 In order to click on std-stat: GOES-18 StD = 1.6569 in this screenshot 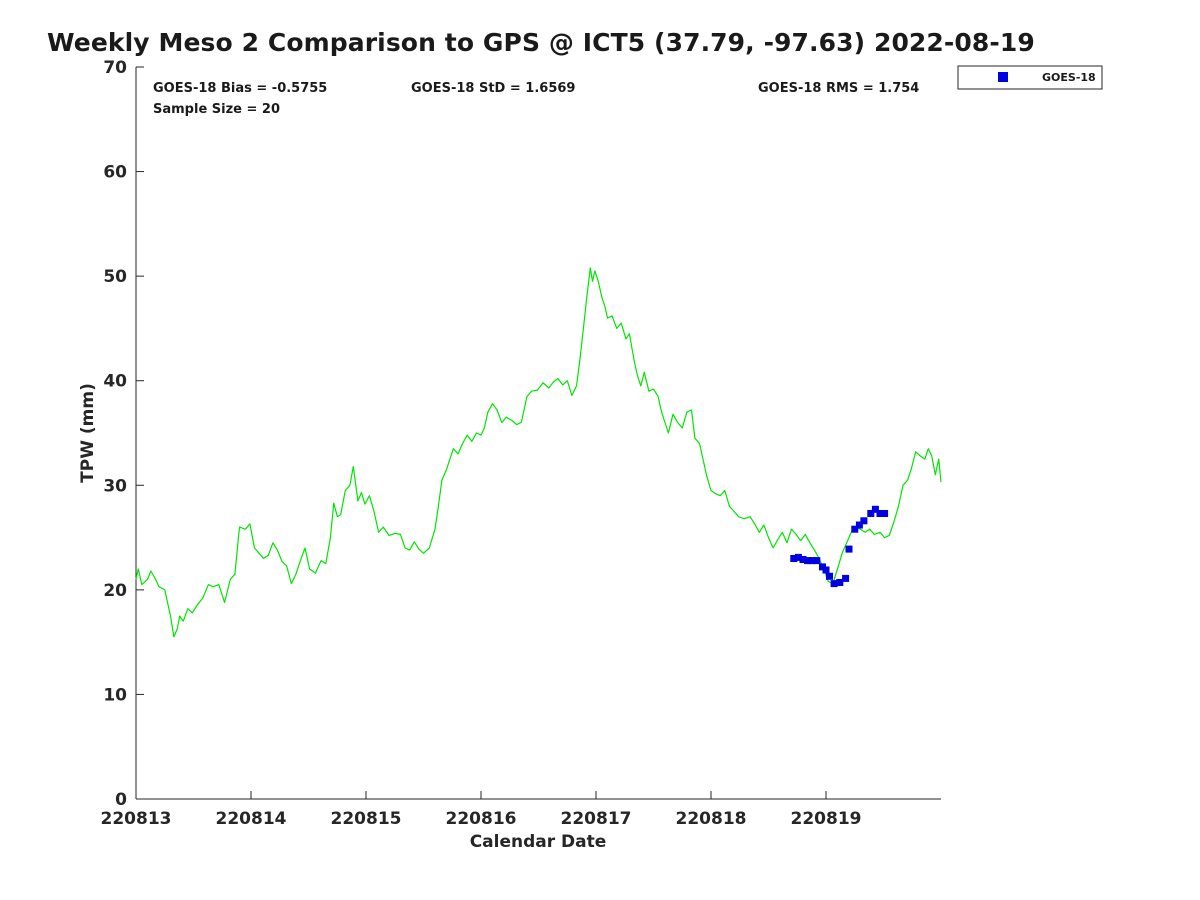, I will do `click(493, 88)`.